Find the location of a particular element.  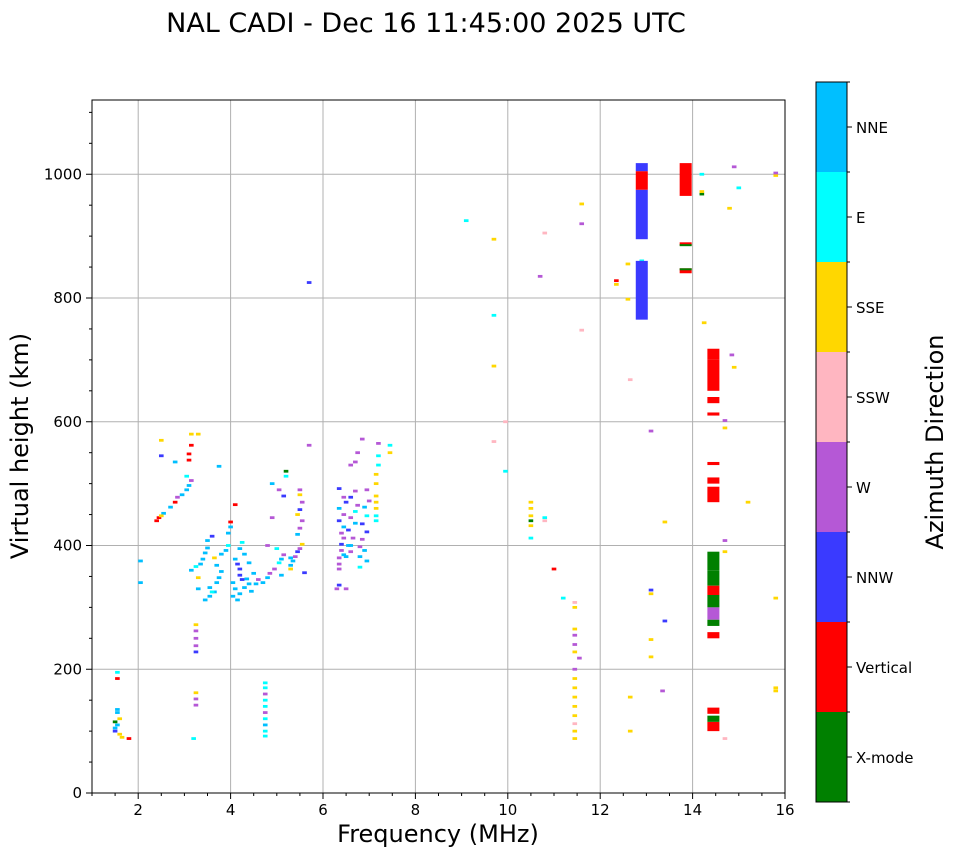

y-tick-label: 800 is located at coordinates (67, 298).